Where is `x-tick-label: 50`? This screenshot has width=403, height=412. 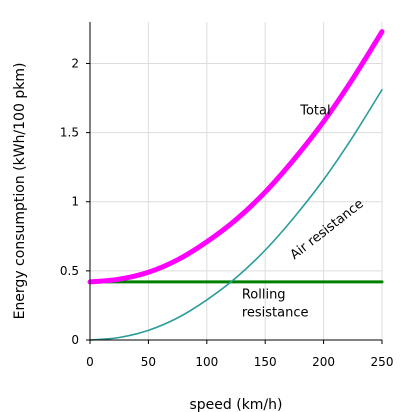
x-tick-label: 50 is located at coordinates (148, 362).